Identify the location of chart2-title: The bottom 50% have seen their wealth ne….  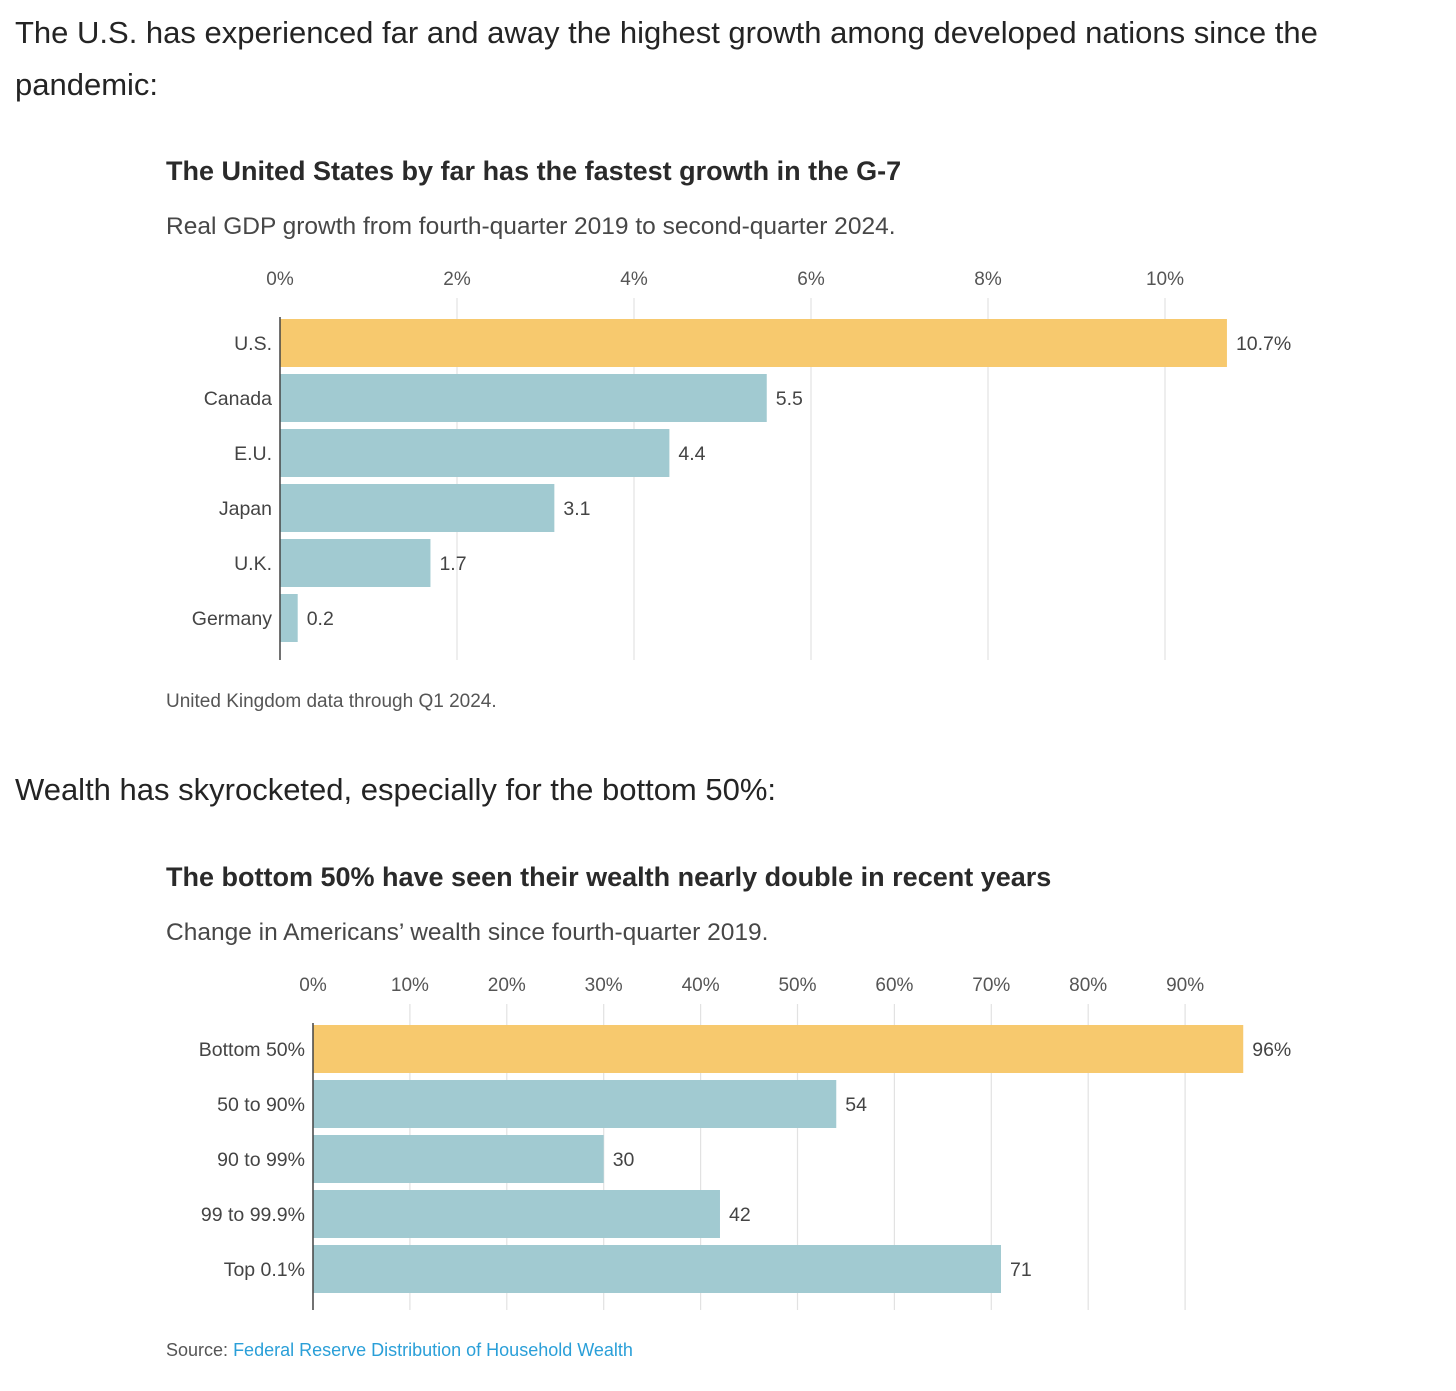
(609, 877).